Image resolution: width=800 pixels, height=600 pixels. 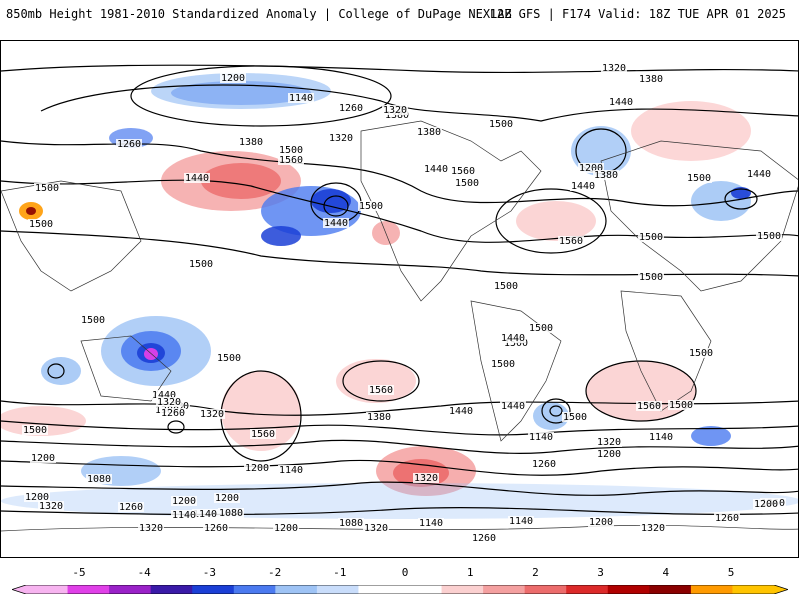 I want to click on colorbar-left-tip, so click(x=19, y=589).